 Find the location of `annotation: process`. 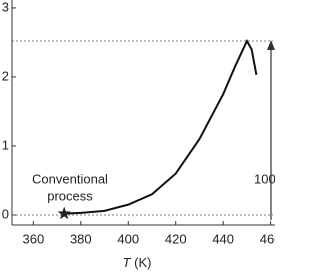

annotation: process is located at coordinates (70, 195).